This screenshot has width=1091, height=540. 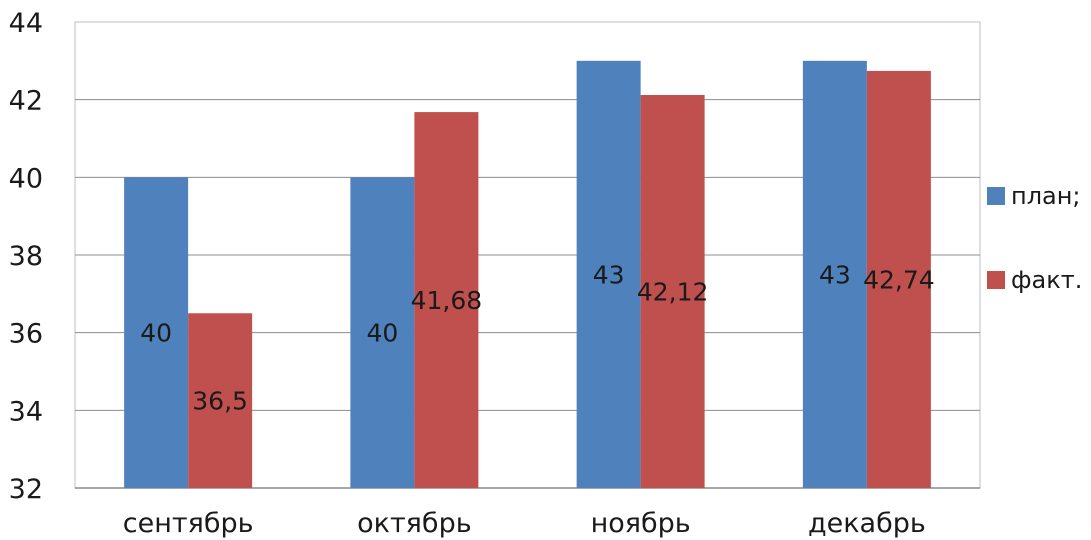 What do you see at coordinates (188, 523) in the screenshot?
I see `x-category-label: сентябрь` at bounding box center [188, 523].